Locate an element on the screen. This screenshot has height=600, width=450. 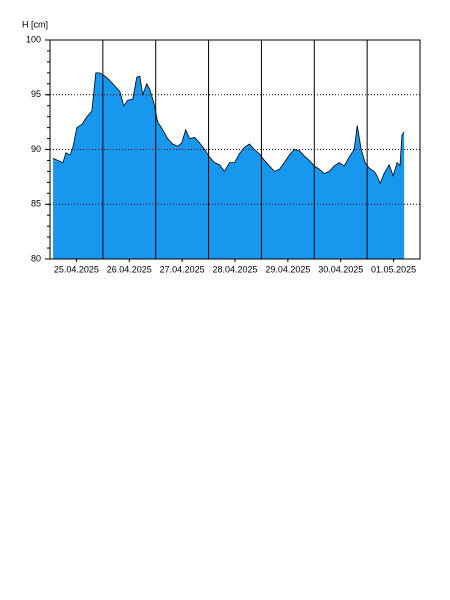
y-axis-label: H [cm] is located at coordinates (35, 24).